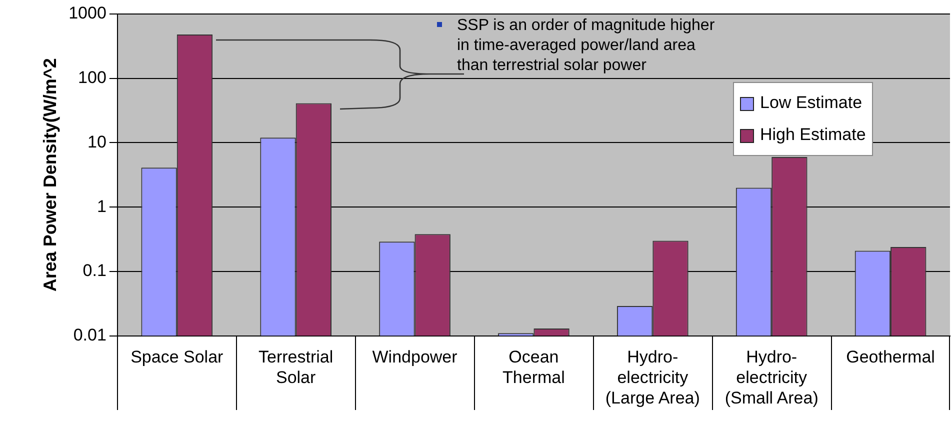 This screenshot has height=421, width=951. Describe the element at coordinates (533, 368) in the screenshot. I see `x-tick-label: Ocean Thermal` at that location.